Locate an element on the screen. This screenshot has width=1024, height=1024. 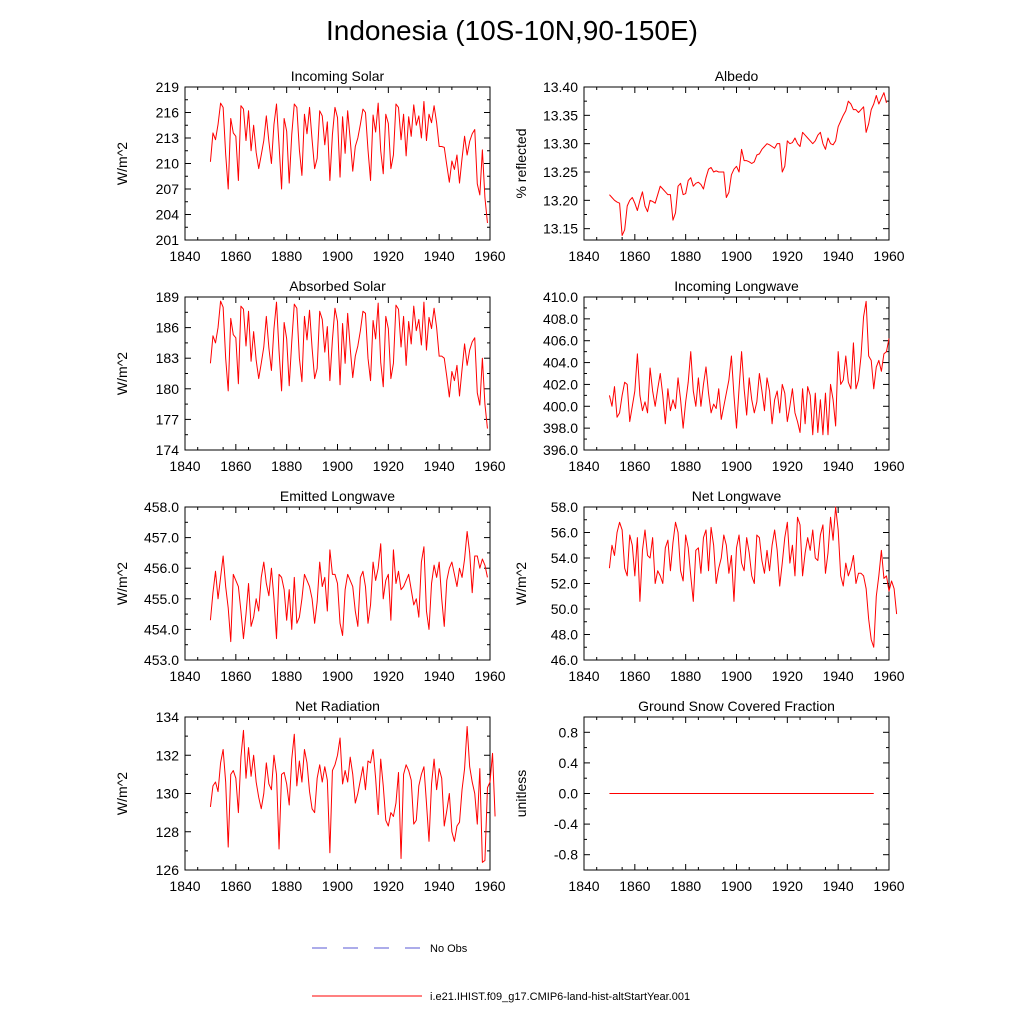
y-axis-label: unitless is located at coordinates (521, 793).